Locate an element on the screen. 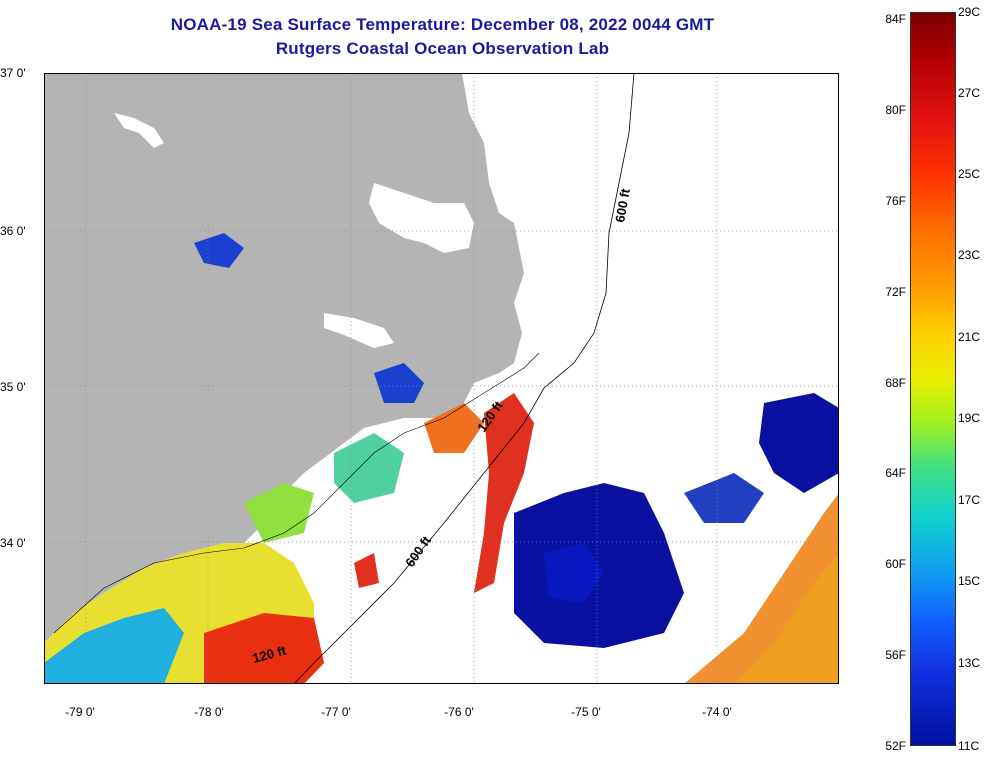  lon-label: -78 0' is located at coordinates (209, 712).